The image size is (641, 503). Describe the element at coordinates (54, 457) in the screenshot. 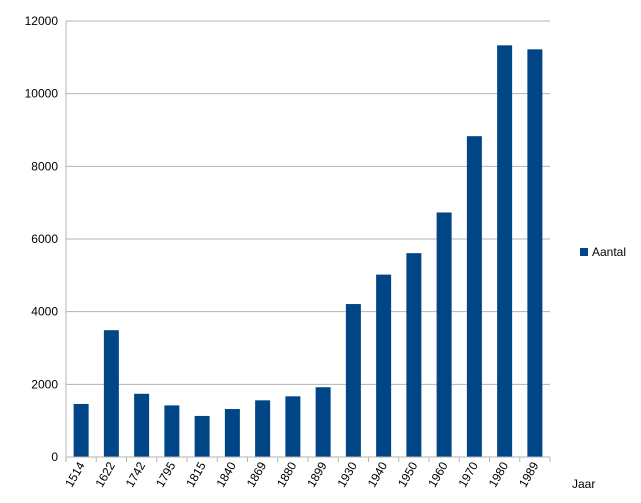

I see `y-tick-label: 0` at that location.